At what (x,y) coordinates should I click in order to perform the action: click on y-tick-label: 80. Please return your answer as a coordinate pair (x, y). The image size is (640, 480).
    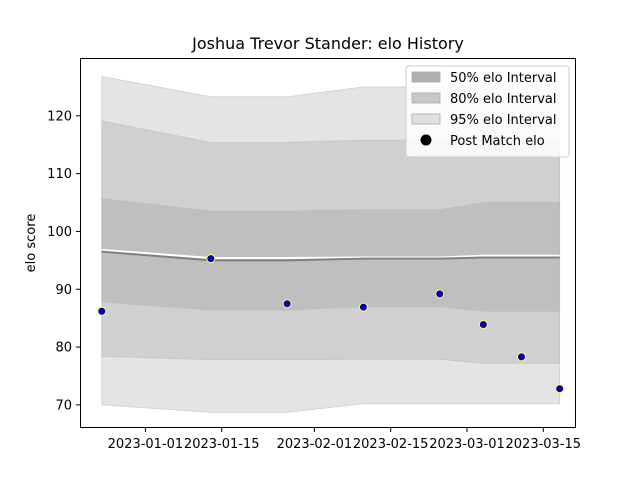
    Looking at the image, I should click on (63, 348).